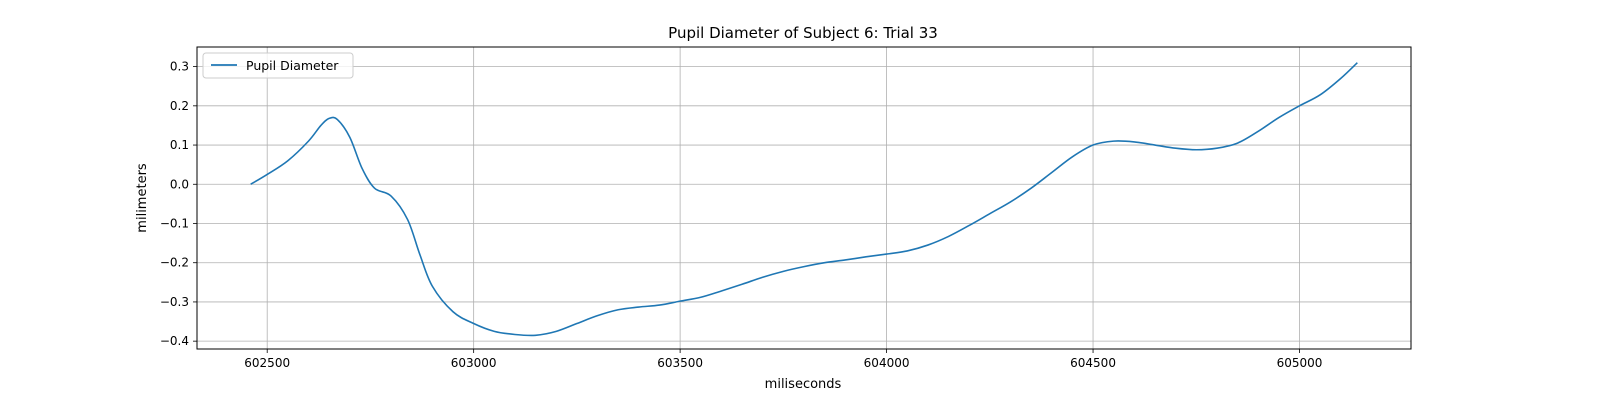 The image size is (1600, 400). I want to click on x-axis-ticks: 602500 603000 603500 604000 604500 605000, so click(783, 359).